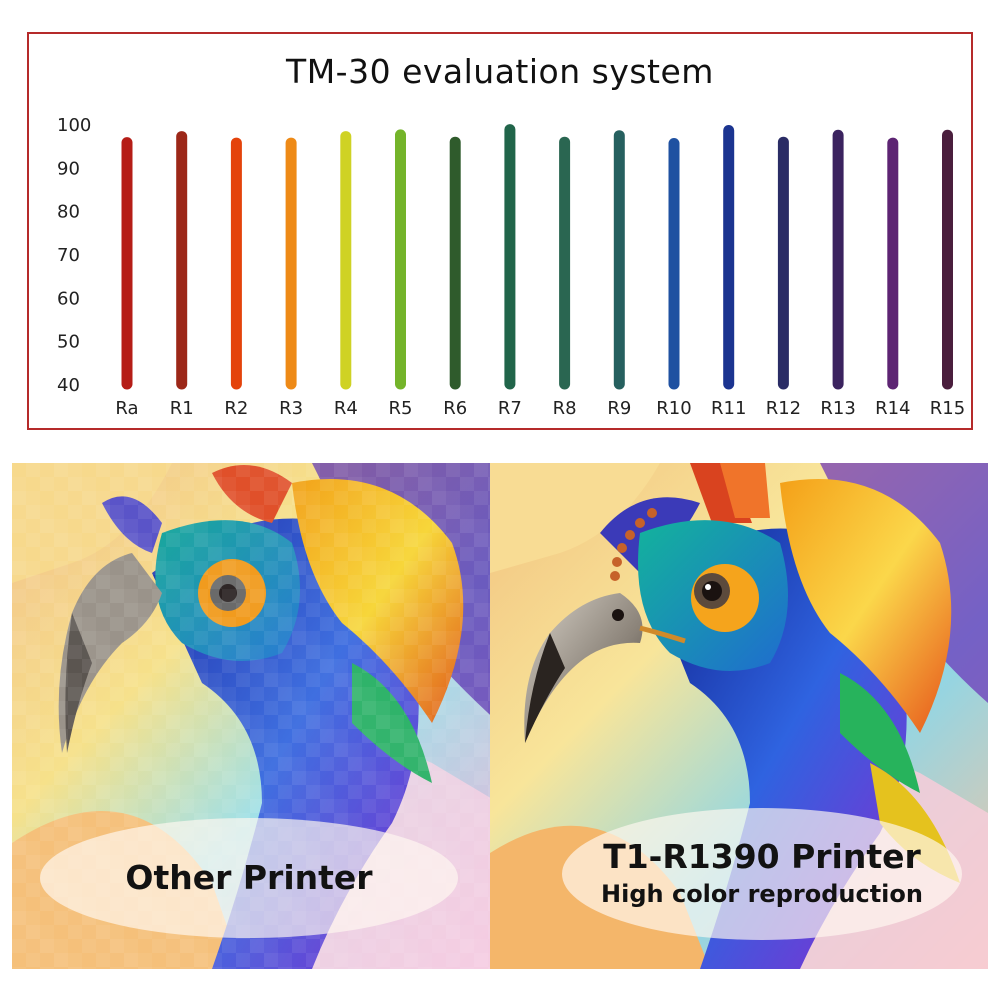 The height and width of the screenshot is (1000, 1000). What do you see at coordinates (500, 71) in the screenshot?
I see `chart-title: TM-30 evaluation system` at bounding box center [500, 71].